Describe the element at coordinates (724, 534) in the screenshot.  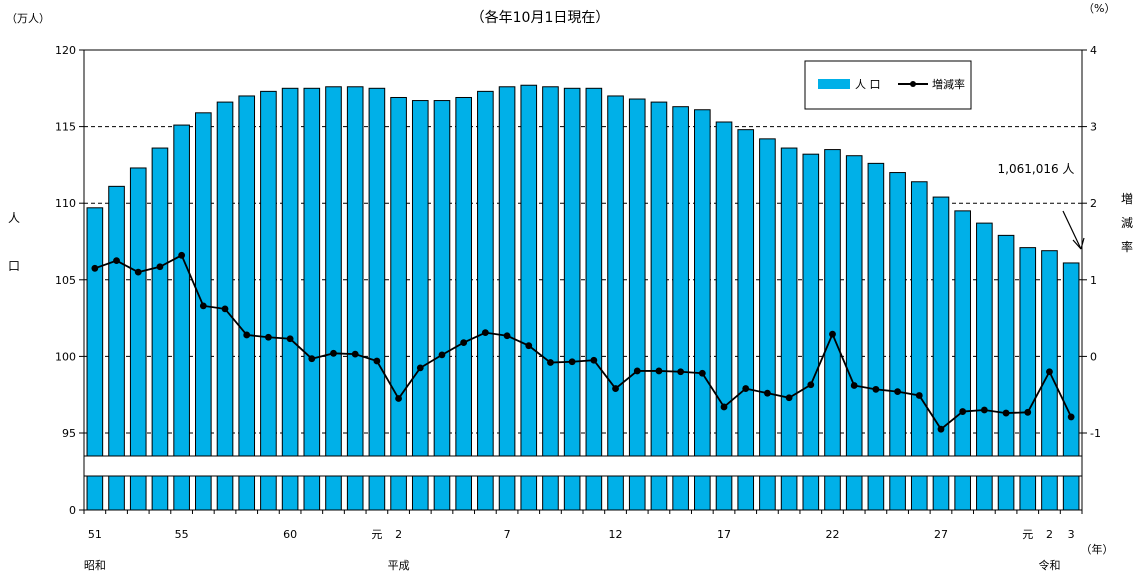
I see `x-tick-label-29: 17` at that location.